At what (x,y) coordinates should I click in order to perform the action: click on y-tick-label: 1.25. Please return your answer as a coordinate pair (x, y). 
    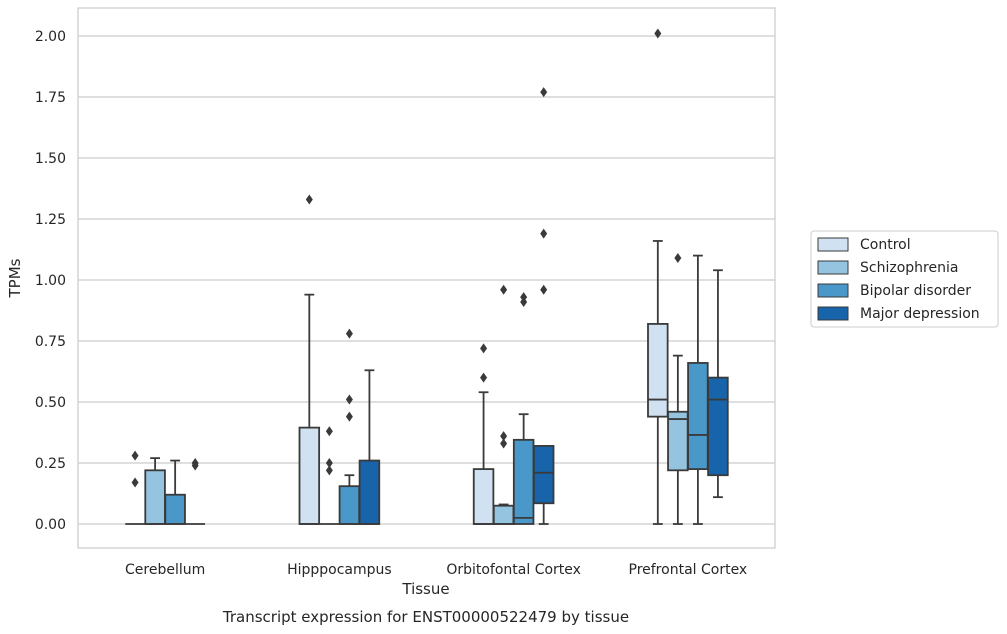
    Looking at the image, I should click on (50, 220).